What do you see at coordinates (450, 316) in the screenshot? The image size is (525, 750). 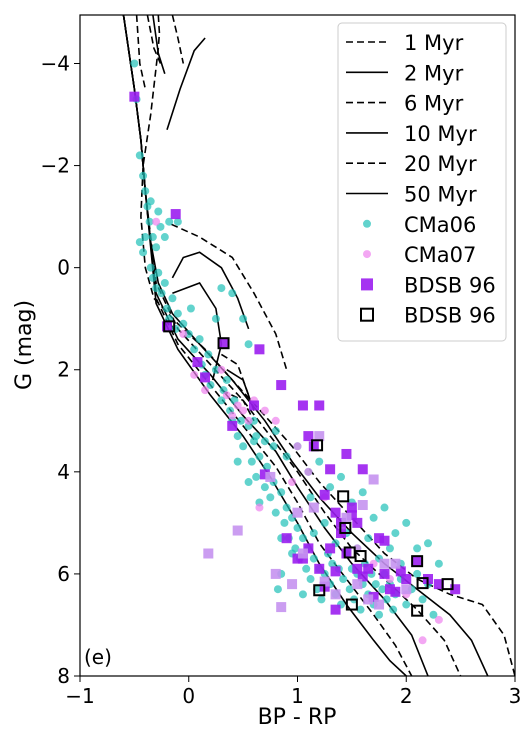 I see `legend-label: BDSB 96` at bounding box center [450, 316].